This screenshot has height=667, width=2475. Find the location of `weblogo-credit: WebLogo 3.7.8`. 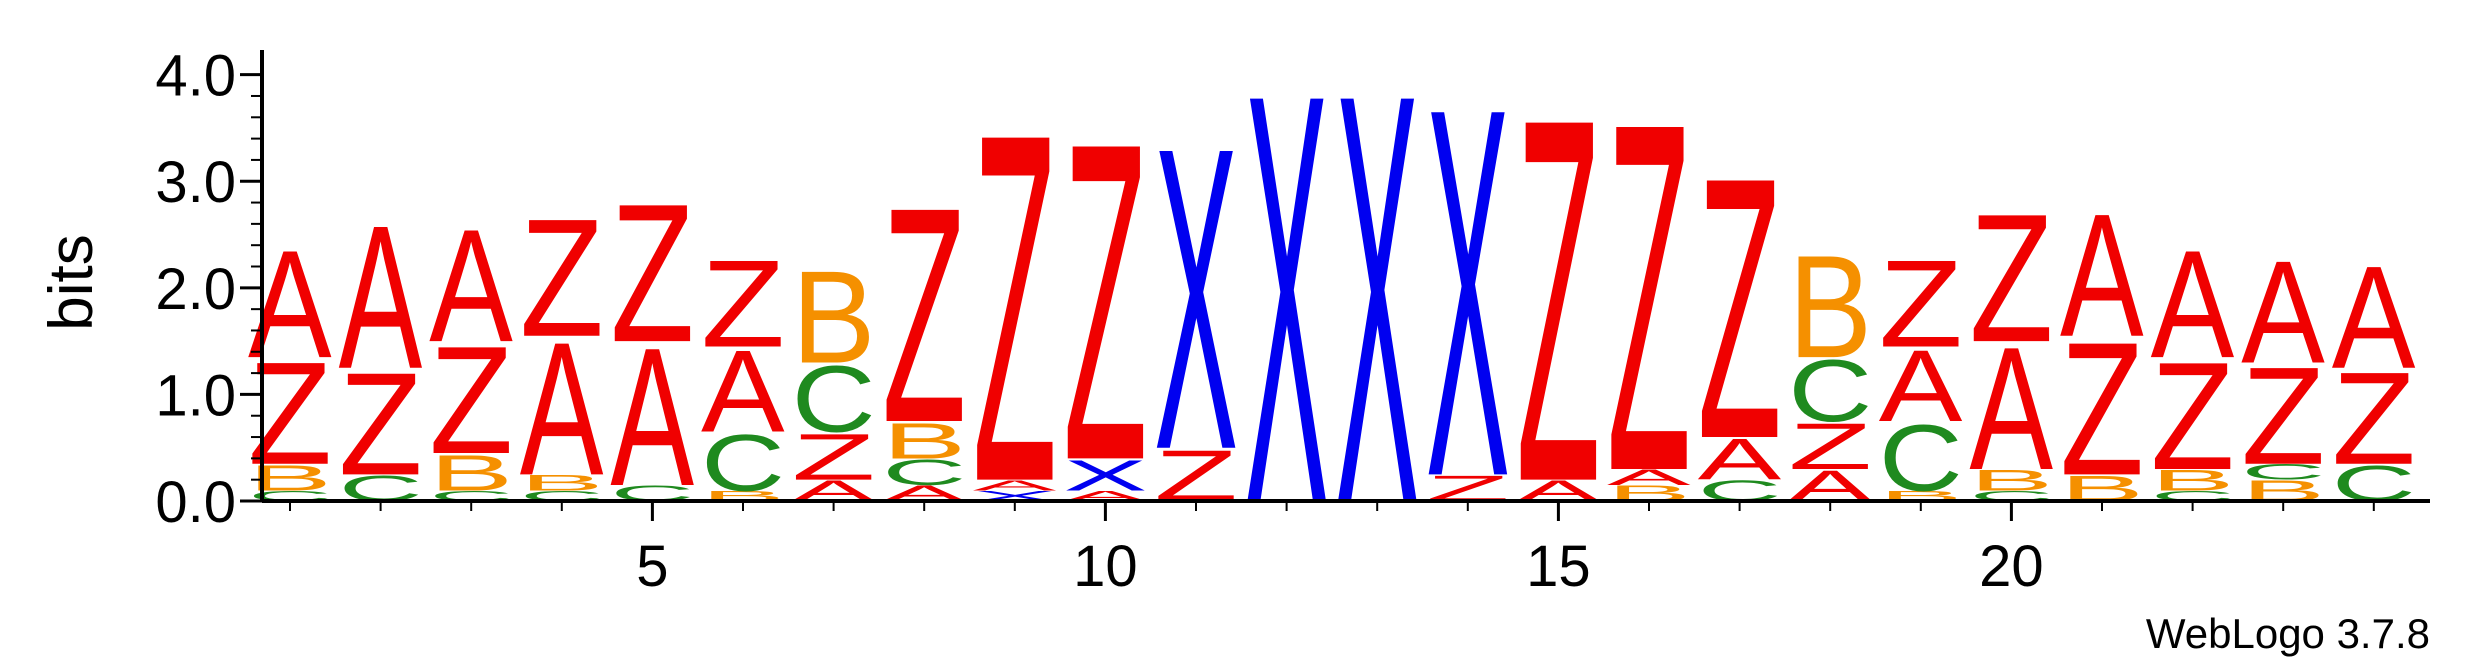

weblogo-credit: WebLogo 3.7.8 is located at coordinates (2288, 633).